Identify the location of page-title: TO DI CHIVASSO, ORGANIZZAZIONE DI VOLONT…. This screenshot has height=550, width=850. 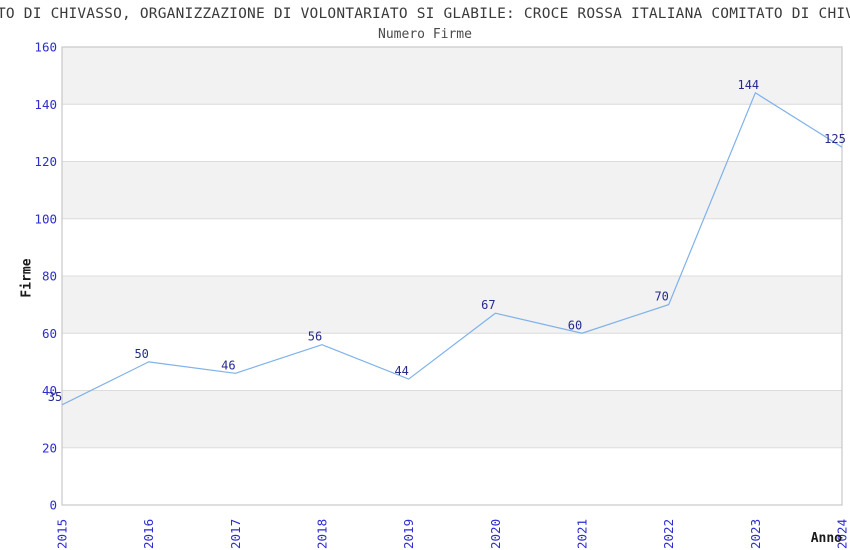
(425, 14).